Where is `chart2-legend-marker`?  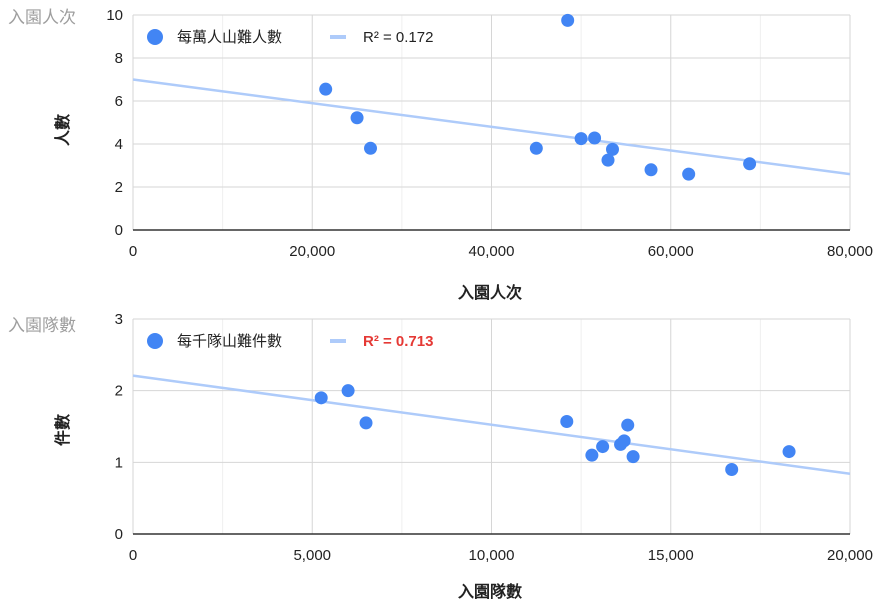 chart2-legend-marker is located at coordinates (155, 341).